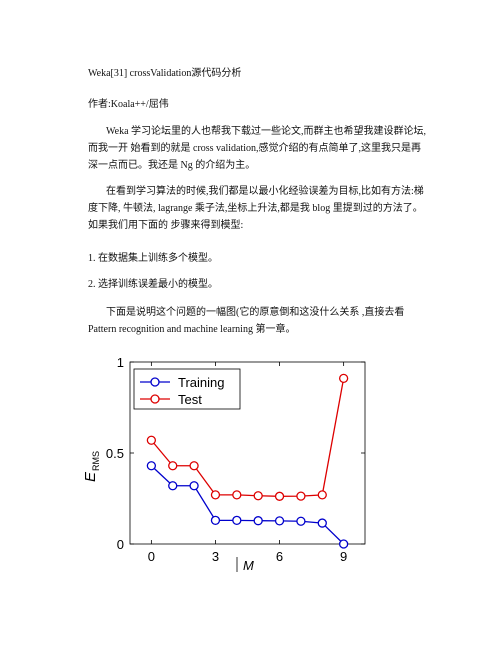 The image size is (502, 649). Describe the element at coordinates (155, 382) in the screenshot. I see `legend-training-marker` at that location.